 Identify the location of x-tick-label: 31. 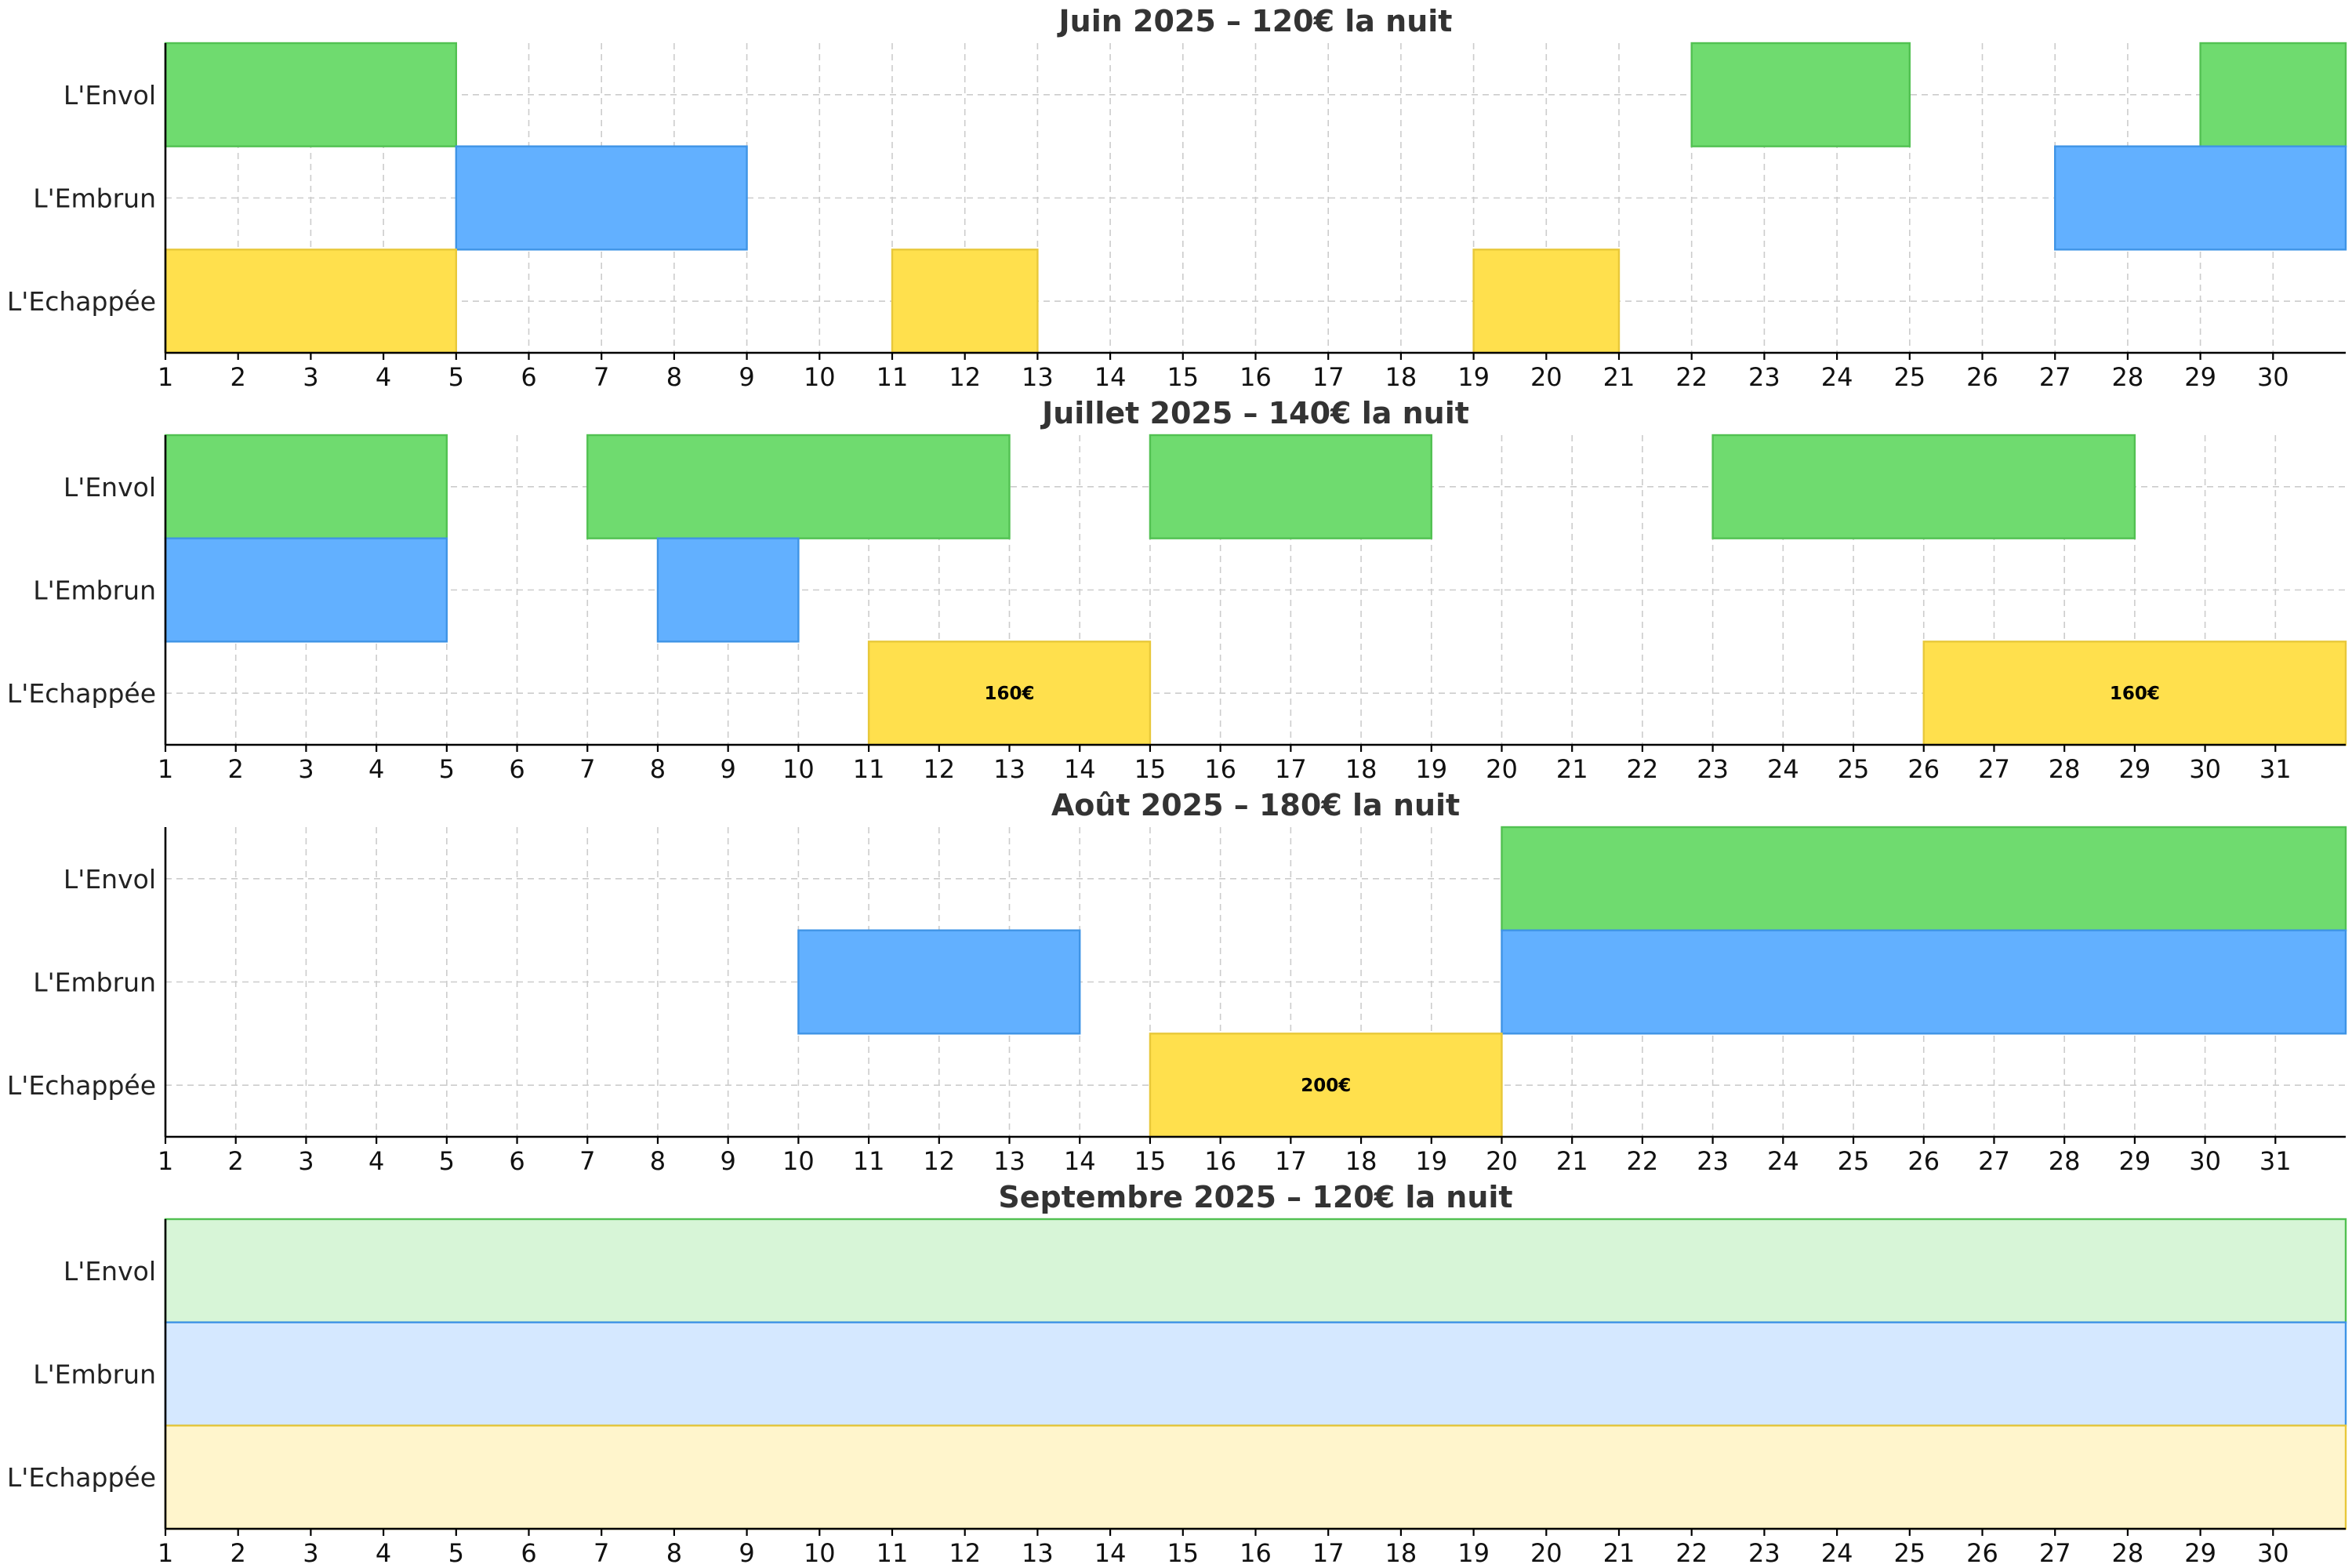
(2275, 1161).